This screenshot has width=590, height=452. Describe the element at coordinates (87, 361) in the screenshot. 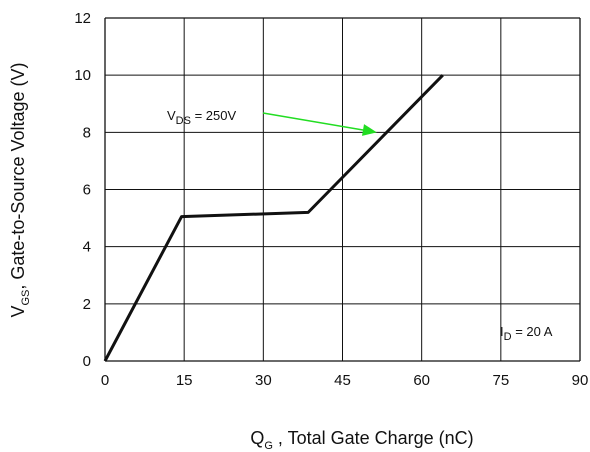

I see `y-tick-label: 0` at that location.